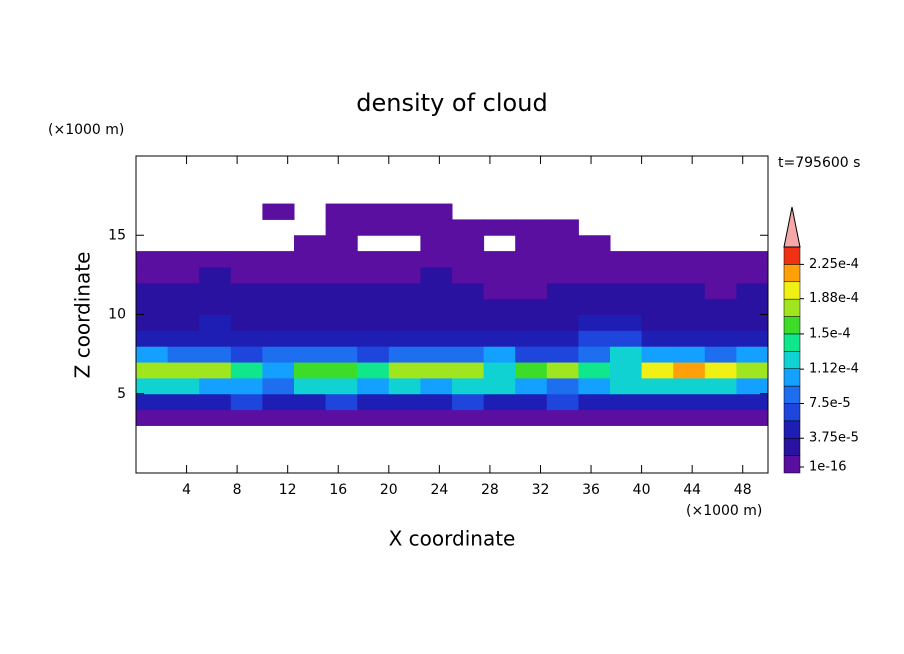 This screenshot has height=654, width=904. I want to click on chart-title: density of cloud, so click(451, 103).